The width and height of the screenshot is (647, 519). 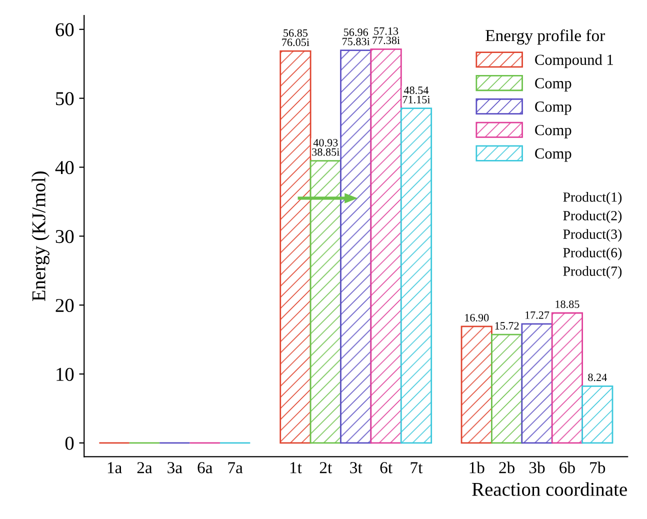 I want to click on y-tick-label: 60, so click(x=65, y=29).